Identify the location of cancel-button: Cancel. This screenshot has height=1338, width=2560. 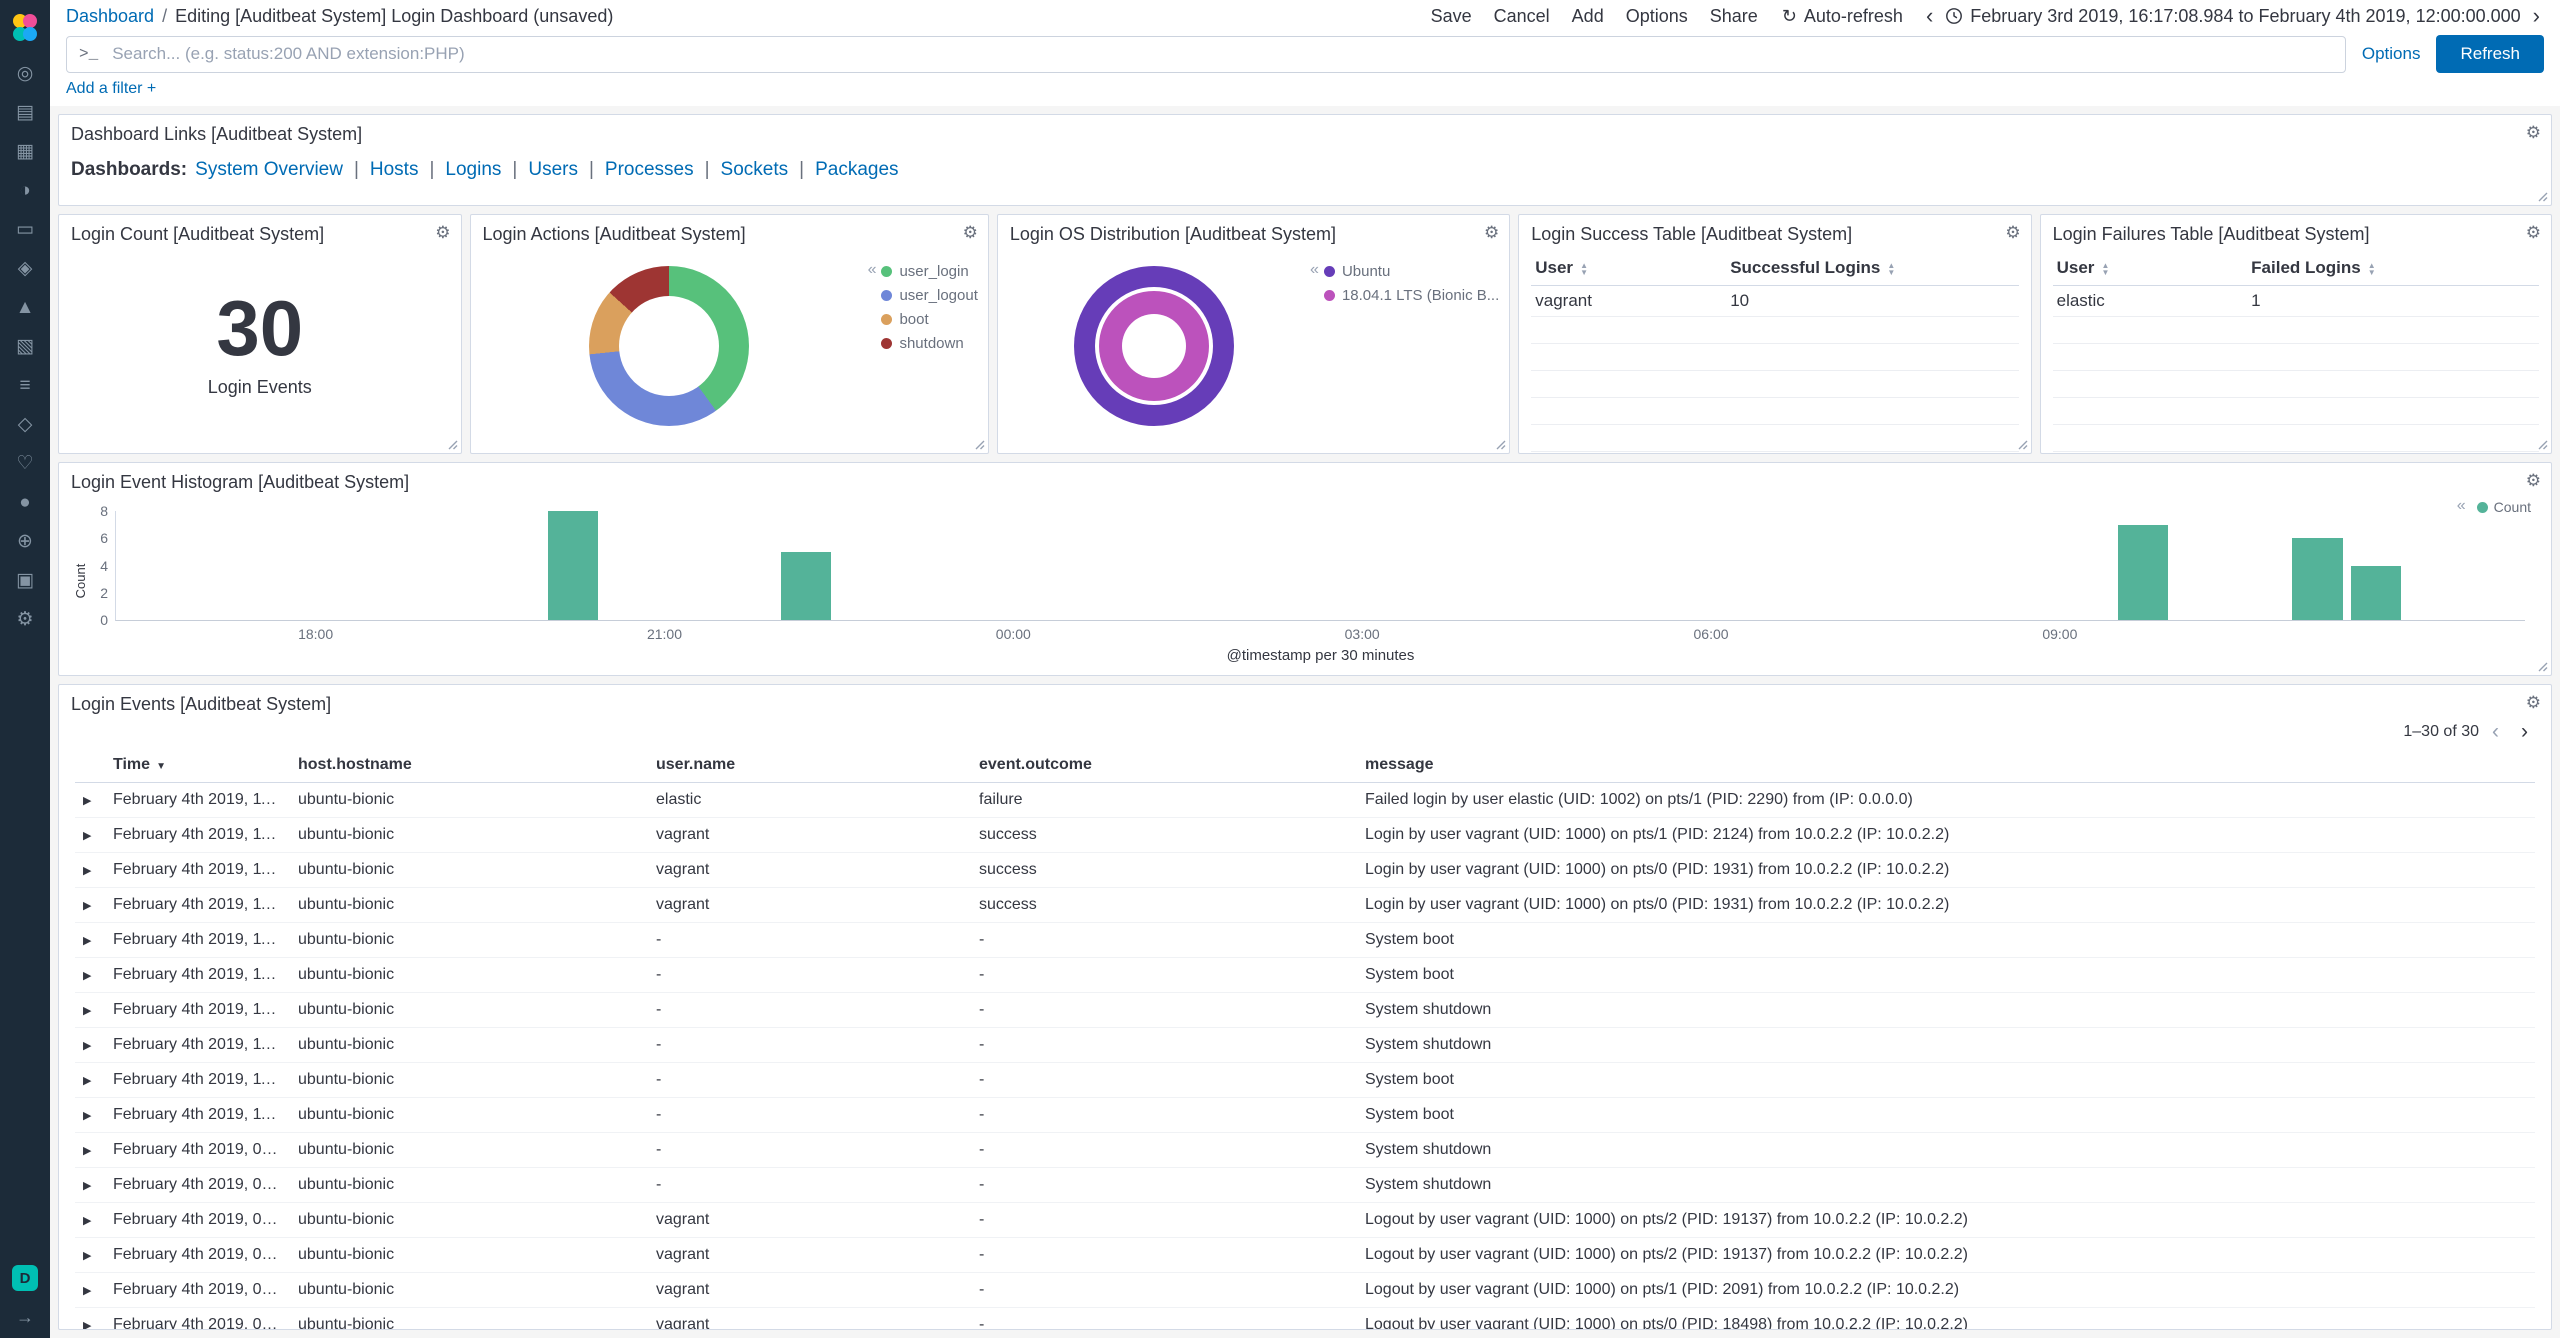
(1522, 16).